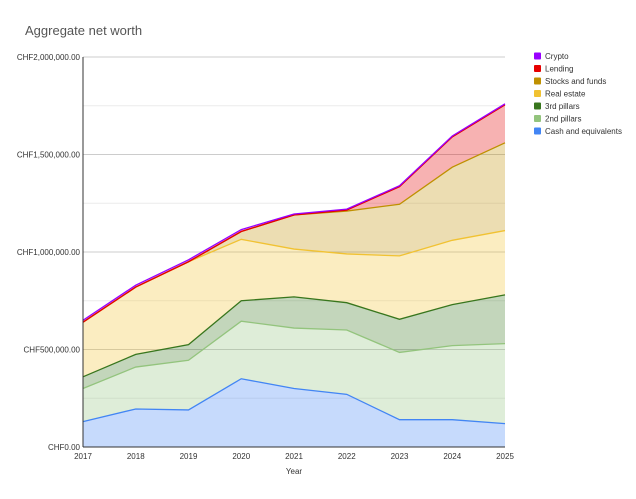 The height and width of the screenshot is (499, 636). I want to click on legend-label: Lending, so click(559, 69).